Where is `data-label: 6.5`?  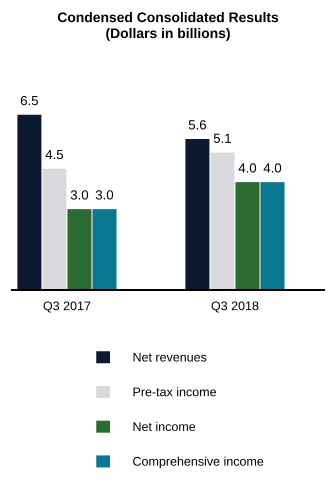
data-label: 6.5 is located at coordinates (29, 101).